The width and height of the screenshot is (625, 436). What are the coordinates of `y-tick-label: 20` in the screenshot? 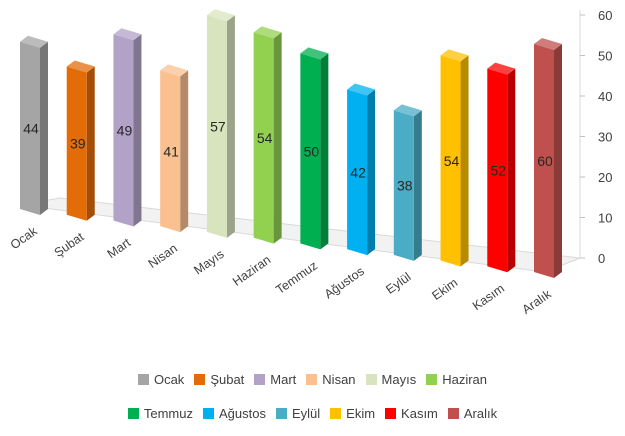 It's located at (605, 177).